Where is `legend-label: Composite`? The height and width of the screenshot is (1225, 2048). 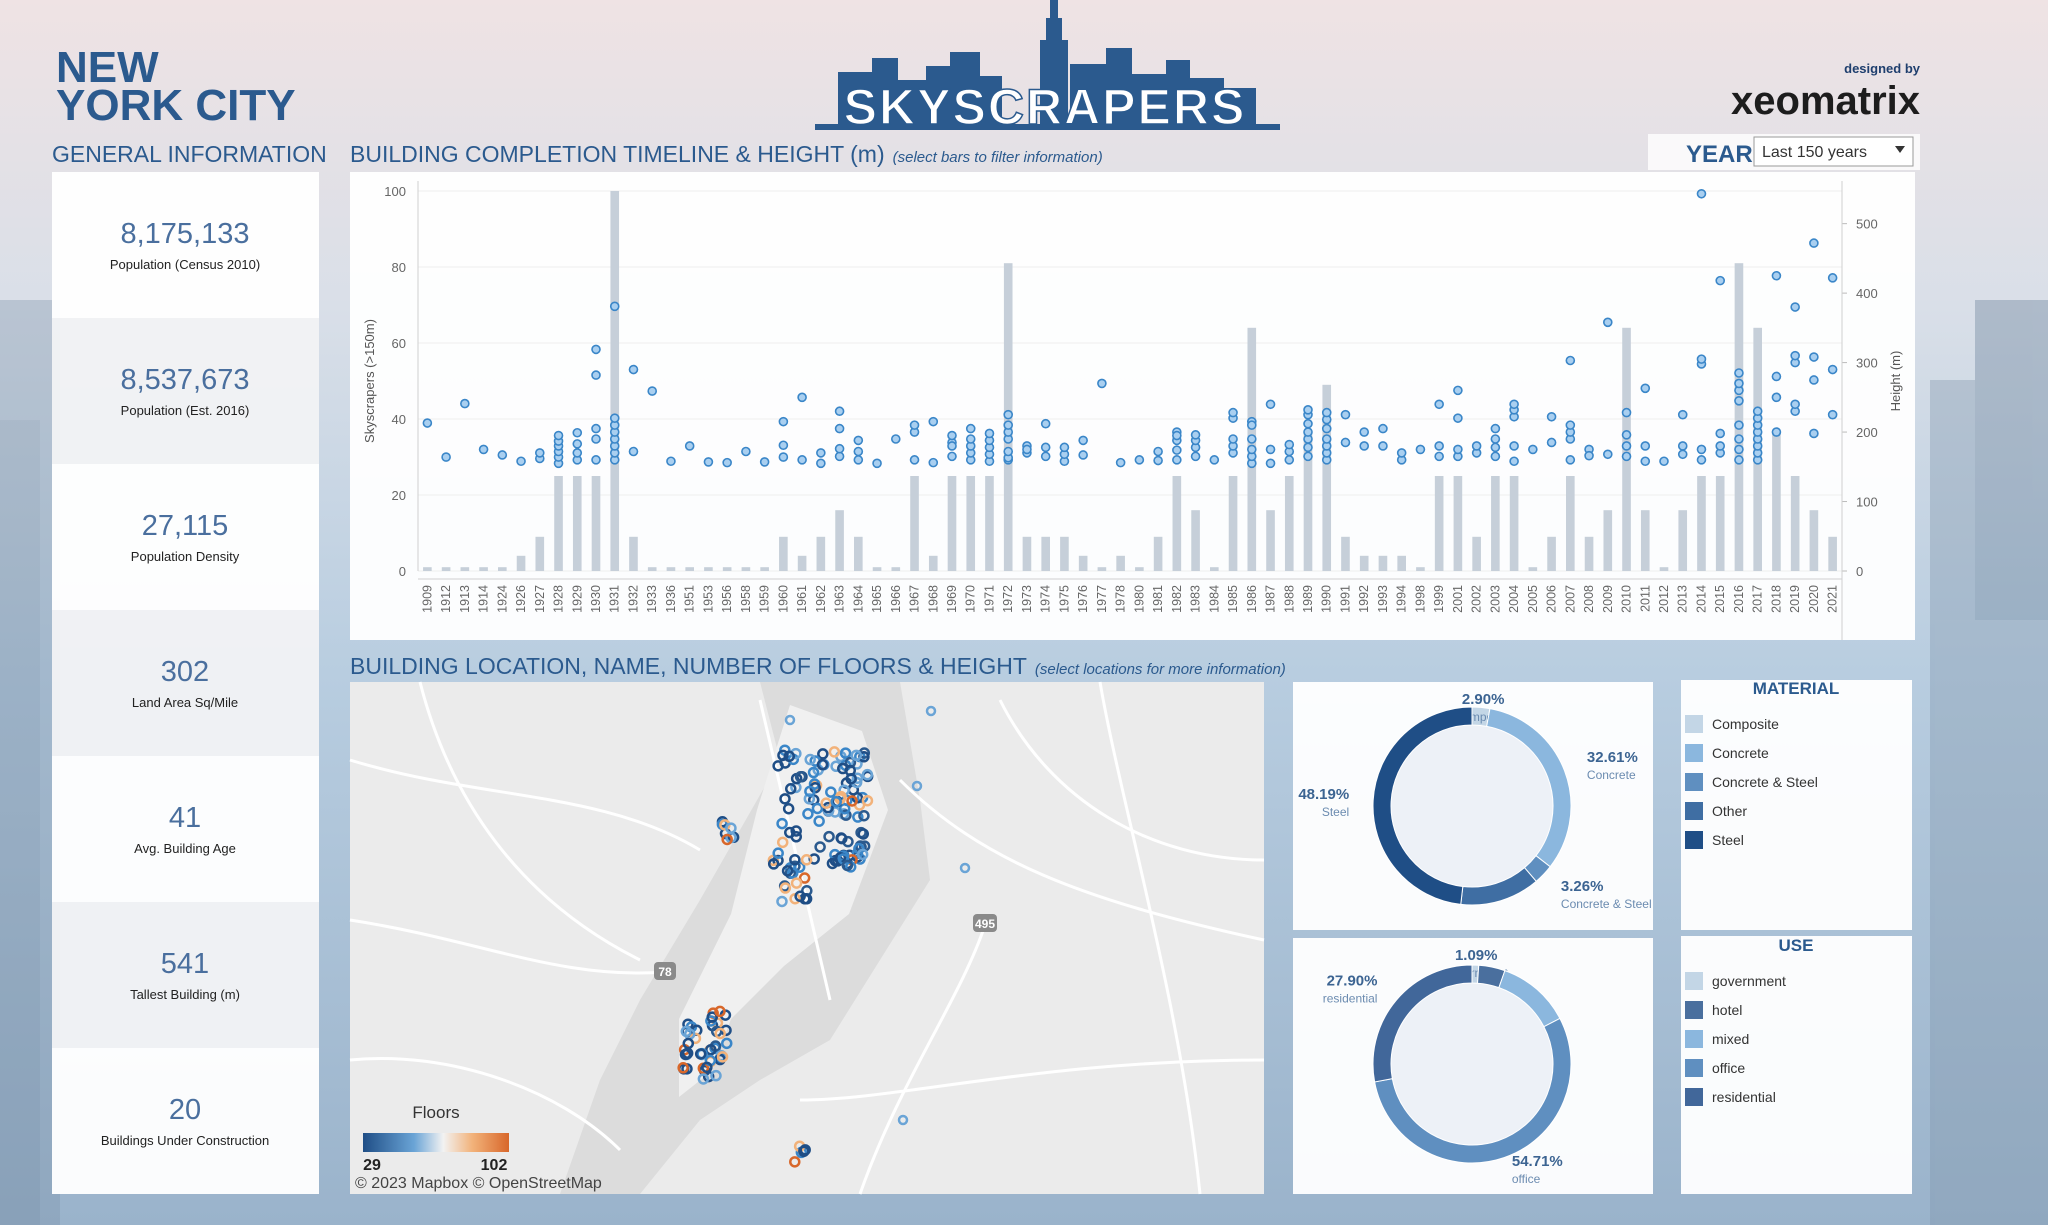 legend-label: Composite is located at coordinates (1745, 724).